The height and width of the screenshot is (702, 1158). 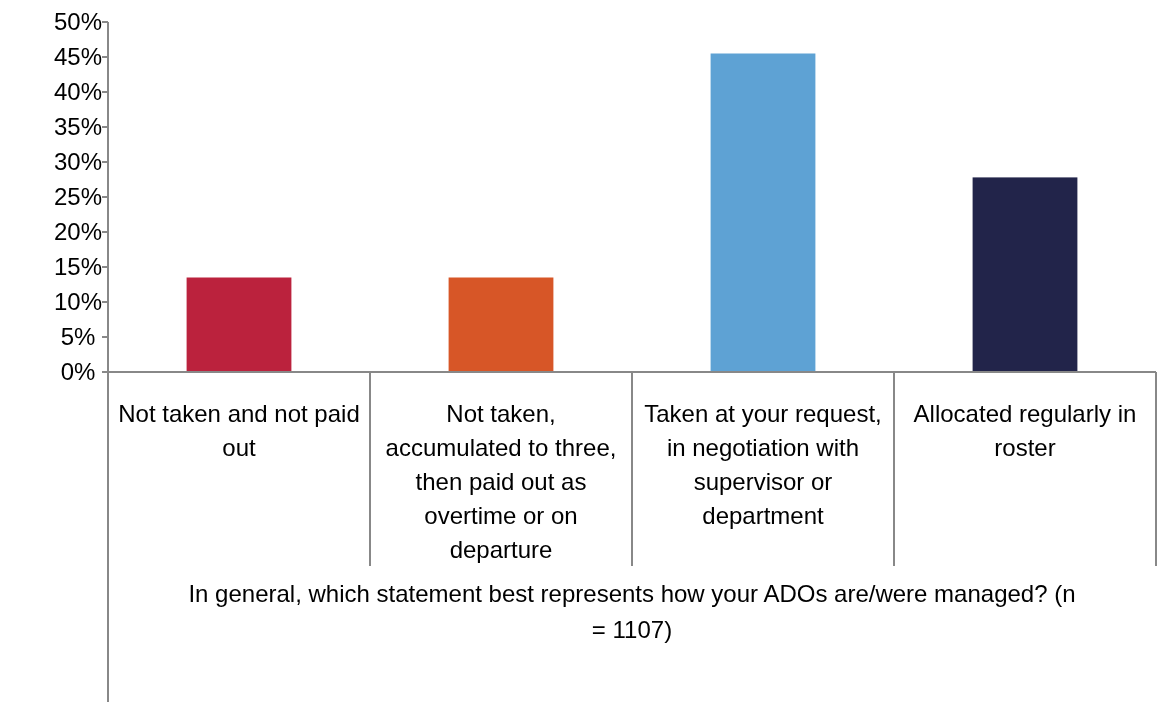 I want to click on x-tick-label: Not taken and not paid out, so click(x=239, y=430).